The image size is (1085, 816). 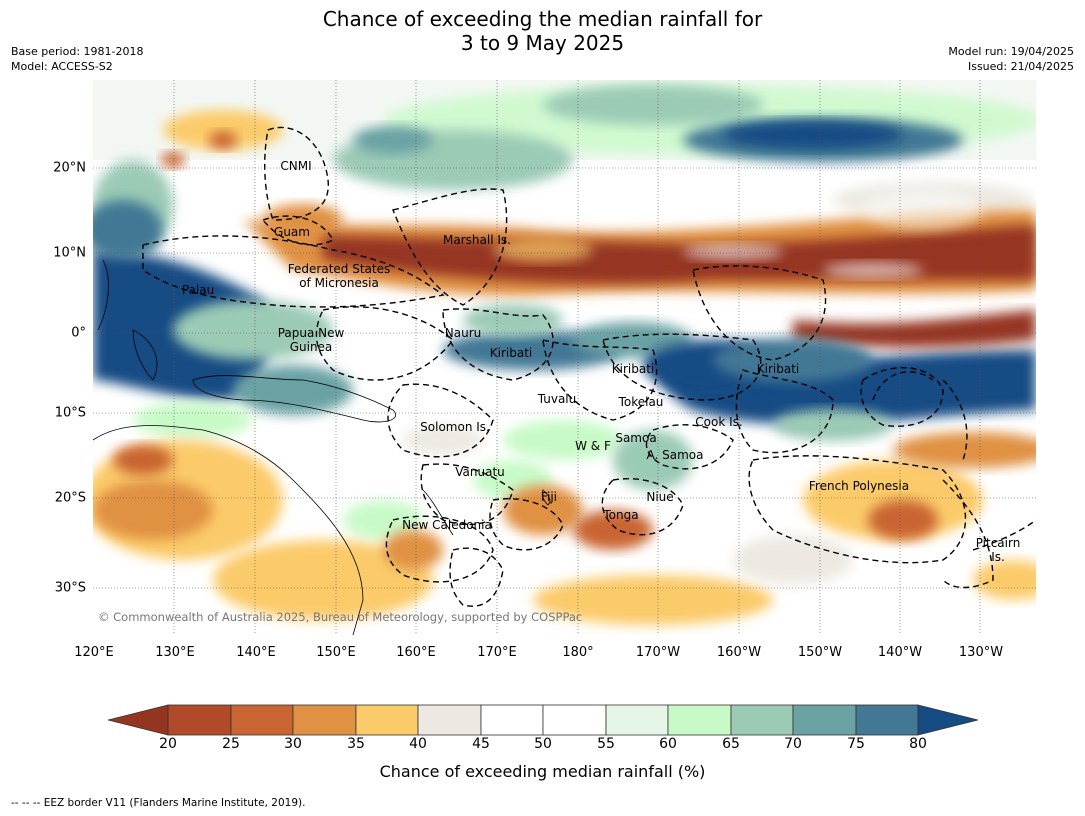 What do you see at coordinates (418, 744) in the screenshot?
I see `colorbar-tick: 40` at bounding box center [418, 744].